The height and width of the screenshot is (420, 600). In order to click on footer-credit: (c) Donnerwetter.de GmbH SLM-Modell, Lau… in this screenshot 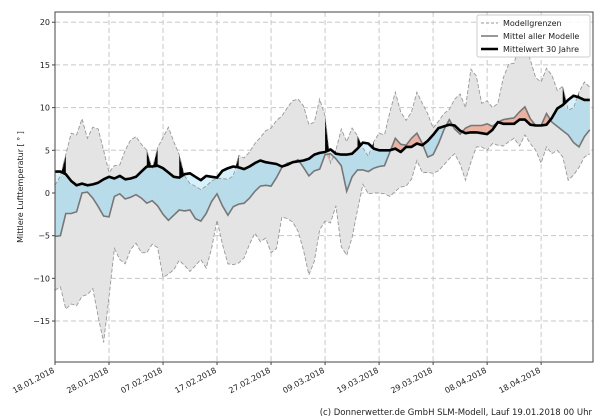, I will do `click(456, 413)`.